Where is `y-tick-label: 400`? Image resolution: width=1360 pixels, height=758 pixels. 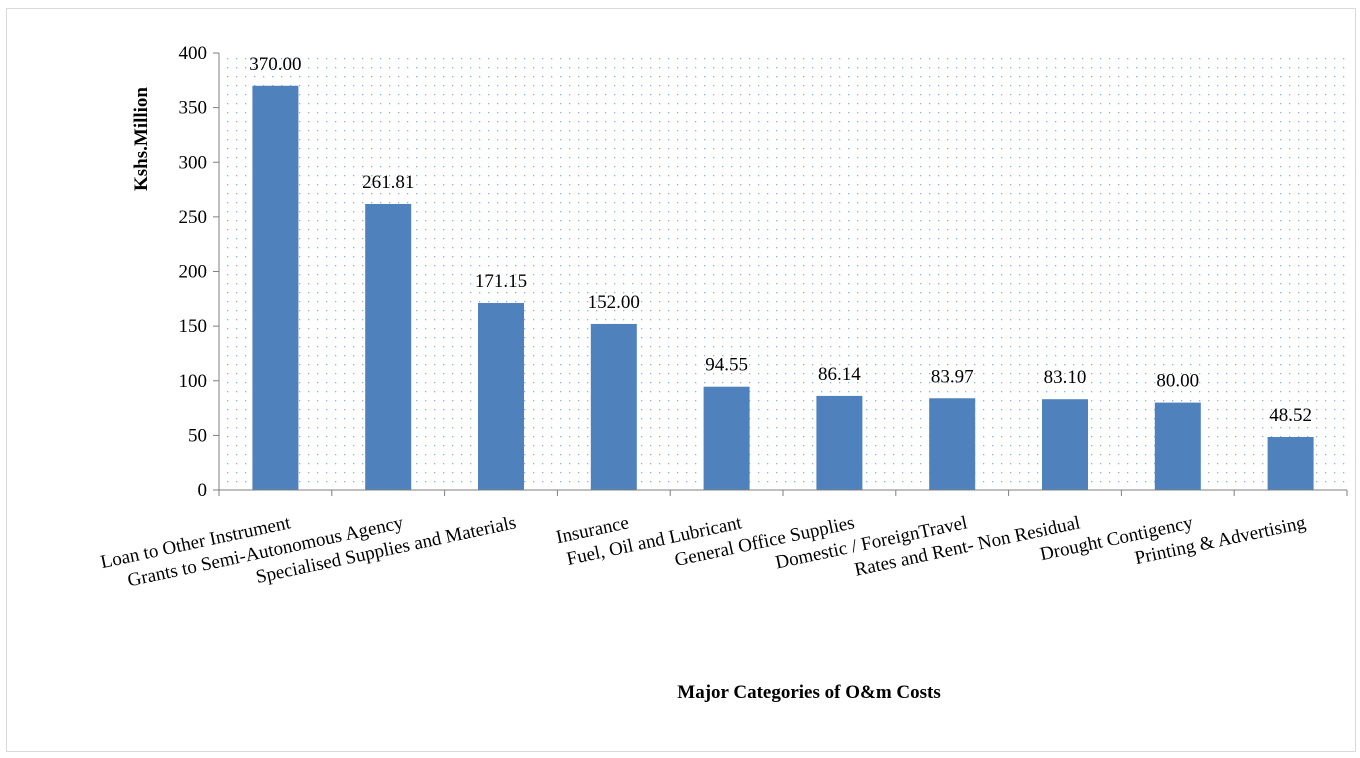 y-tick-label: 400 is located at coordinates (193, 53).